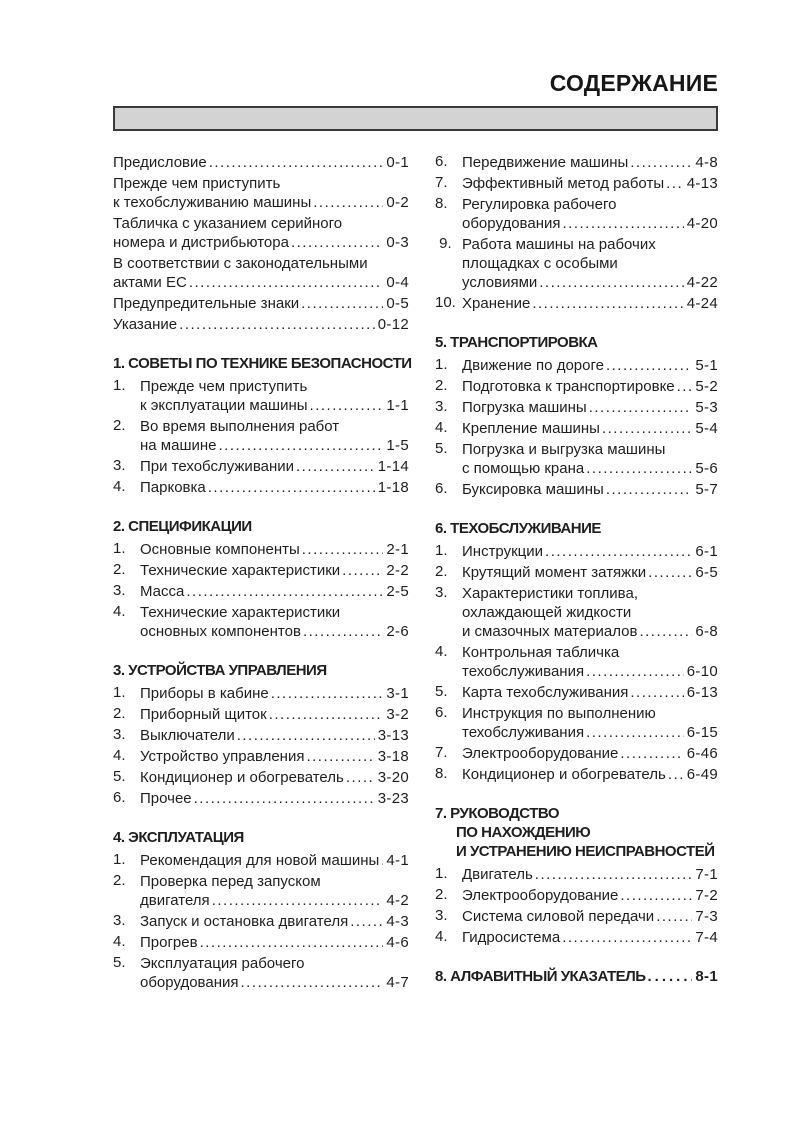 The height and width of the screenshot is (1122, 793). I want to click on entry-text: и смазочных материалов, so click(550, 631).